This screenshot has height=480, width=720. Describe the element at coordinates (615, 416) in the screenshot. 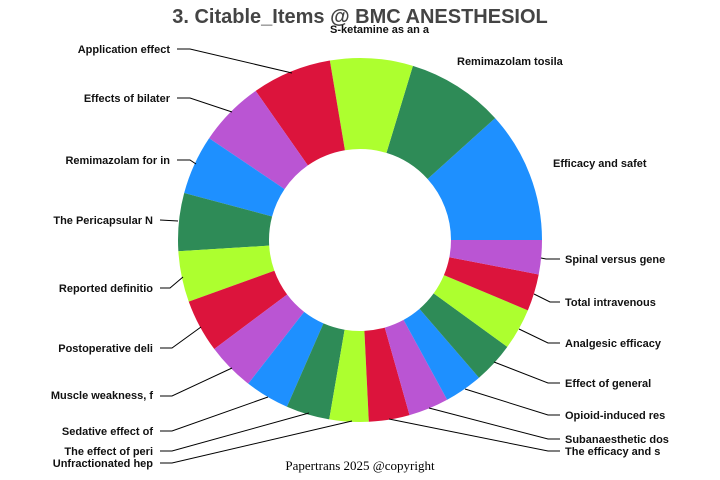

I see `slice-label: Opioid-induced res` at that location.